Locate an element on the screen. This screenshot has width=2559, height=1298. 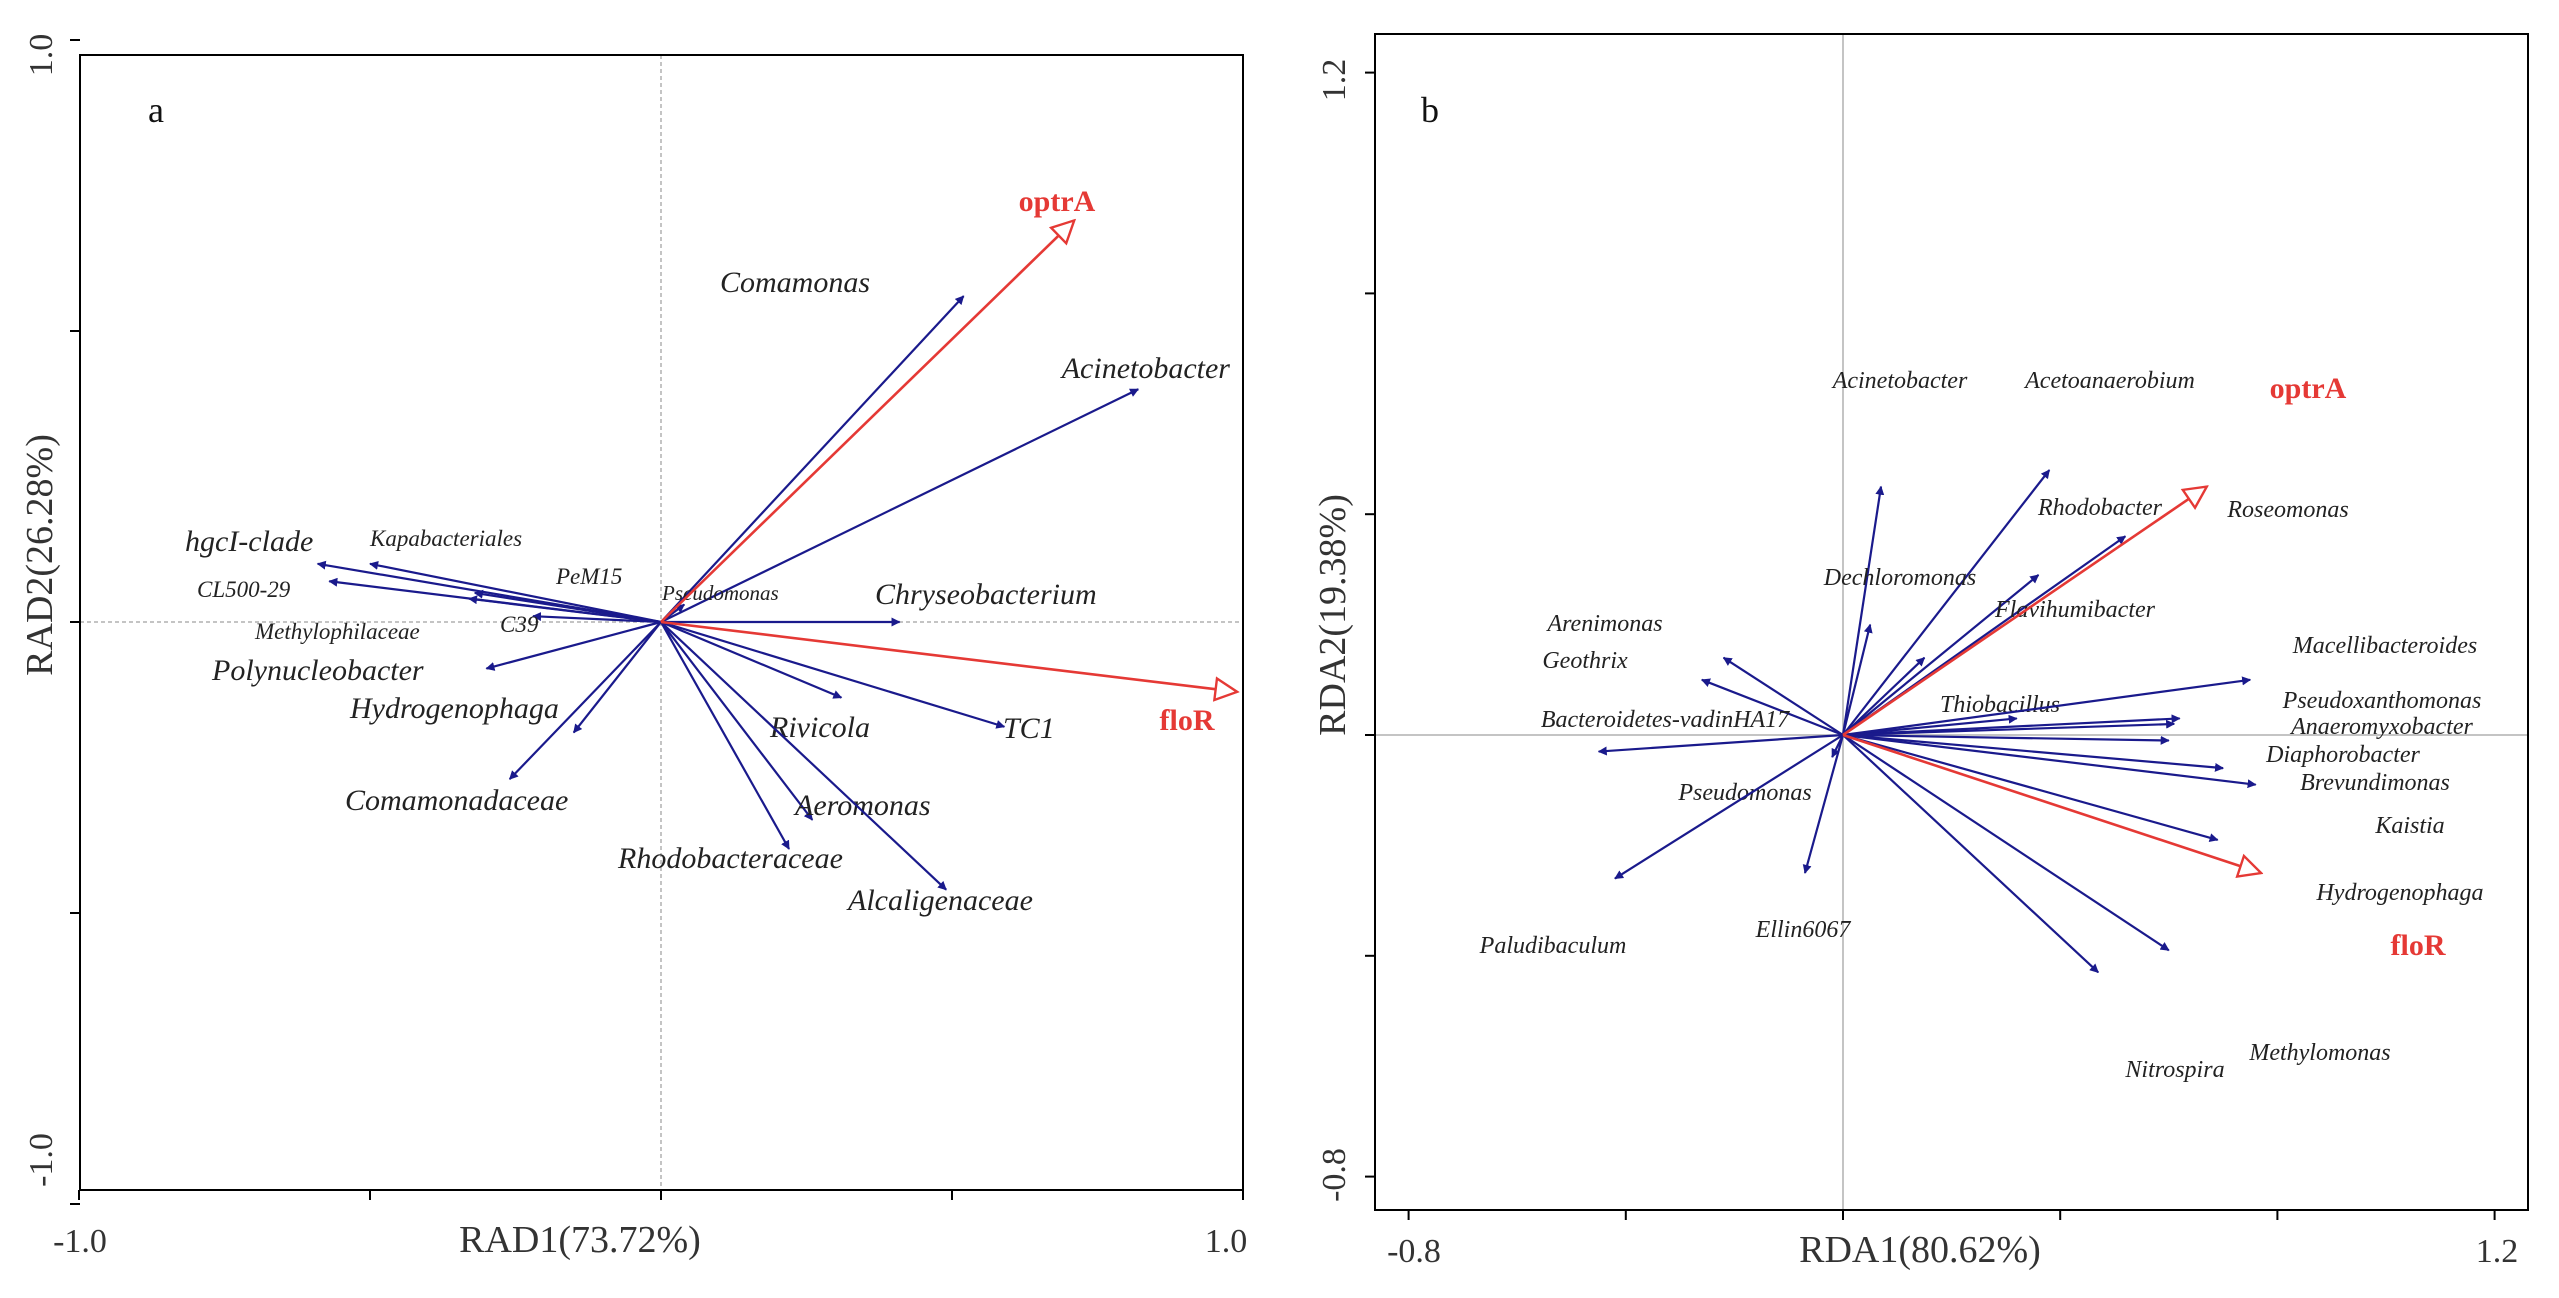
panel-a-species-label-cl500-29: CL500-29 is located at coordinates (244, 589).